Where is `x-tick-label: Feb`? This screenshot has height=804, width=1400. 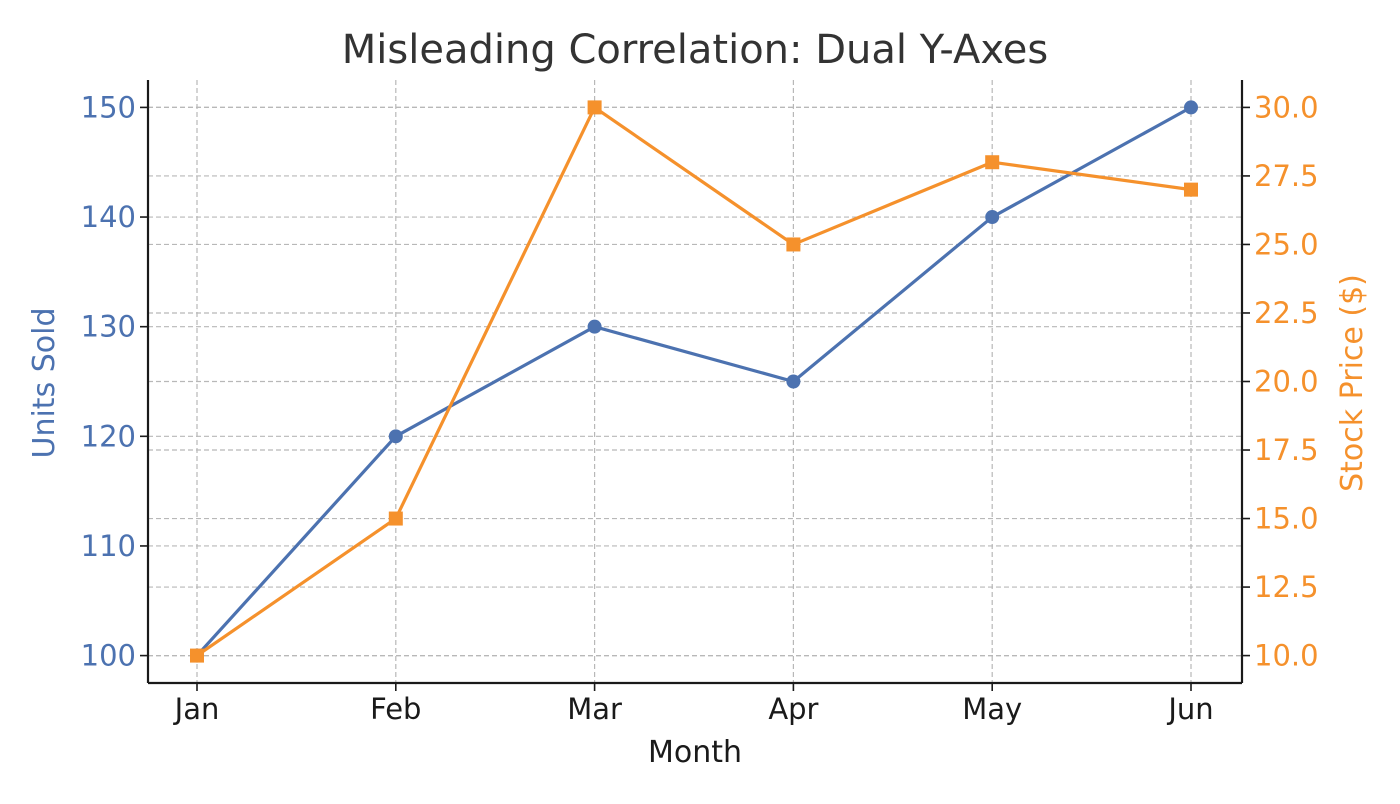 x-tick-label: Feb is located at coordinates (395, 709).